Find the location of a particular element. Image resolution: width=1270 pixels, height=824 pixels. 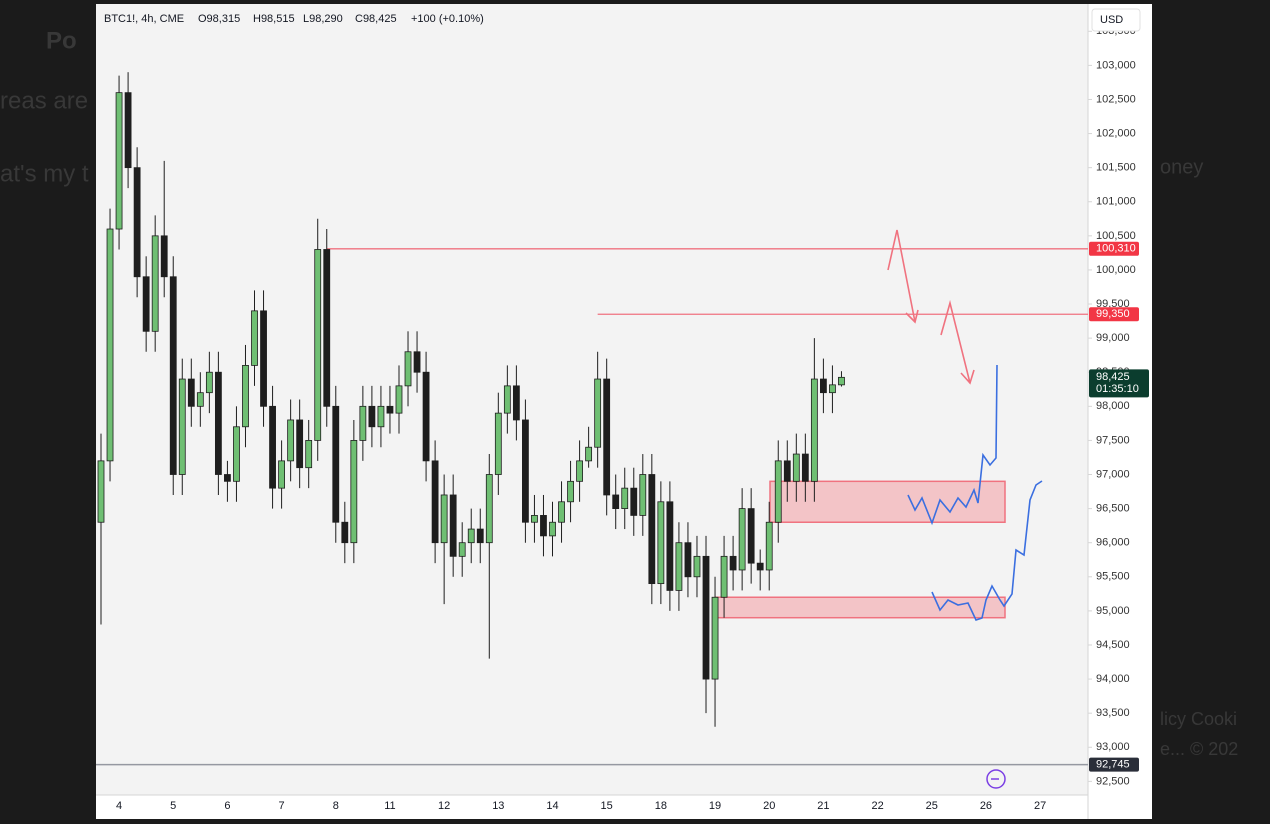

bg-text: at's my t is located at coordinates (44, 173).